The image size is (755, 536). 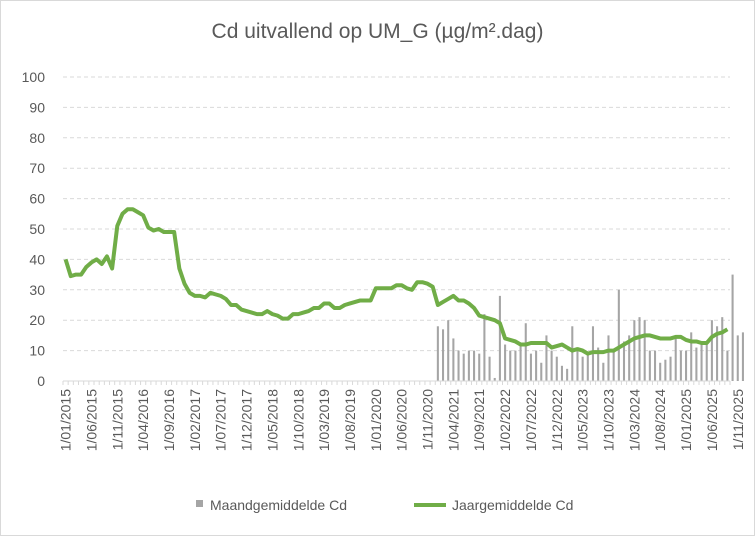 I want to click on y-tick-label: 100, so click(x=34, y=77).